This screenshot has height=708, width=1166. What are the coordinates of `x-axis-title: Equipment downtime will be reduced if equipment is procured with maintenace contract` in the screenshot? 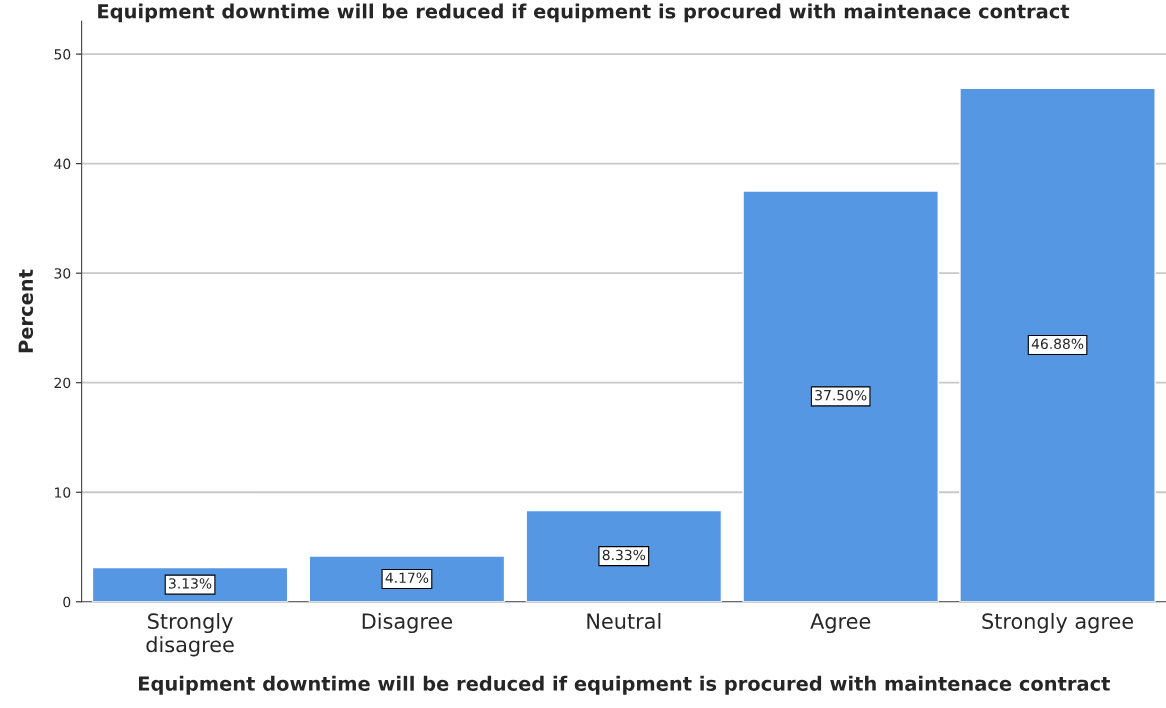 It's located at (624, 685).